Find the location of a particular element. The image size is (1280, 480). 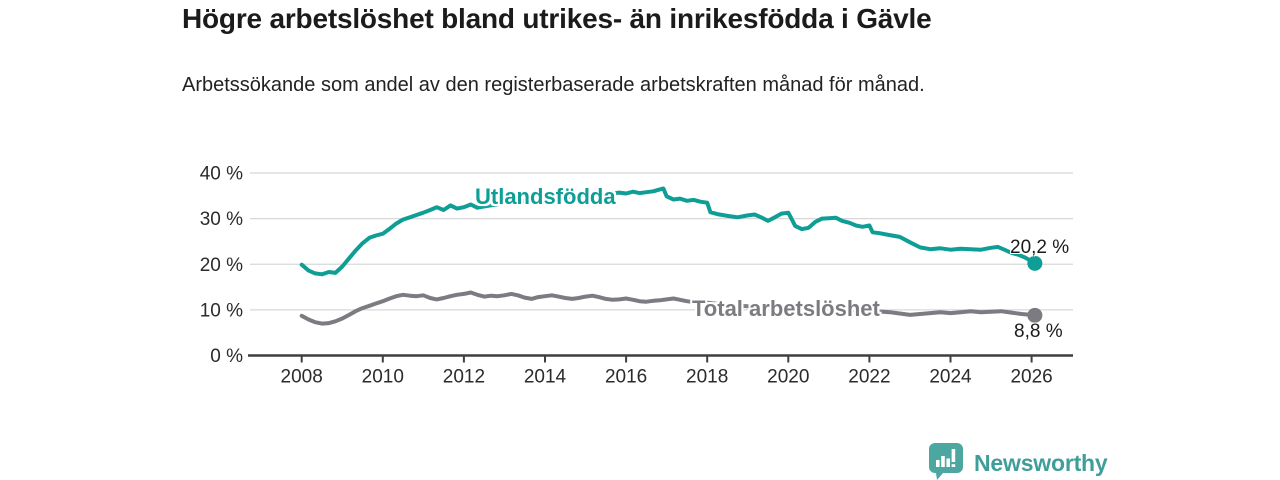

x-tick-label: 2010 is located at coordinates (383, 377).